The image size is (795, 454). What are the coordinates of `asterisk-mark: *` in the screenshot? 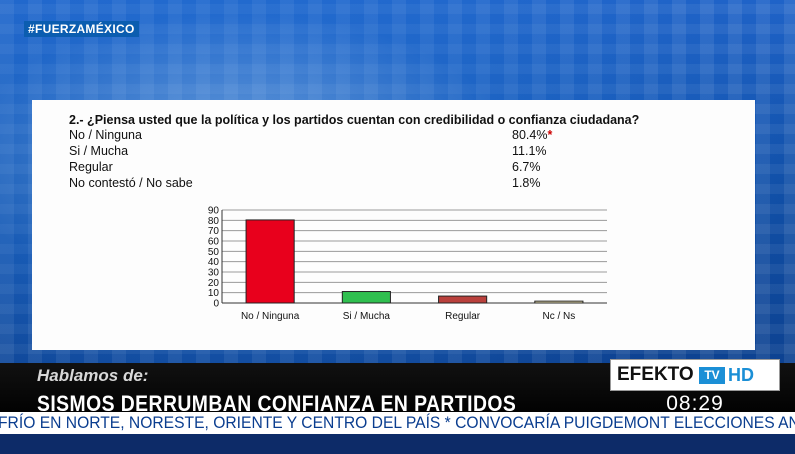 It's located at (550, 135).